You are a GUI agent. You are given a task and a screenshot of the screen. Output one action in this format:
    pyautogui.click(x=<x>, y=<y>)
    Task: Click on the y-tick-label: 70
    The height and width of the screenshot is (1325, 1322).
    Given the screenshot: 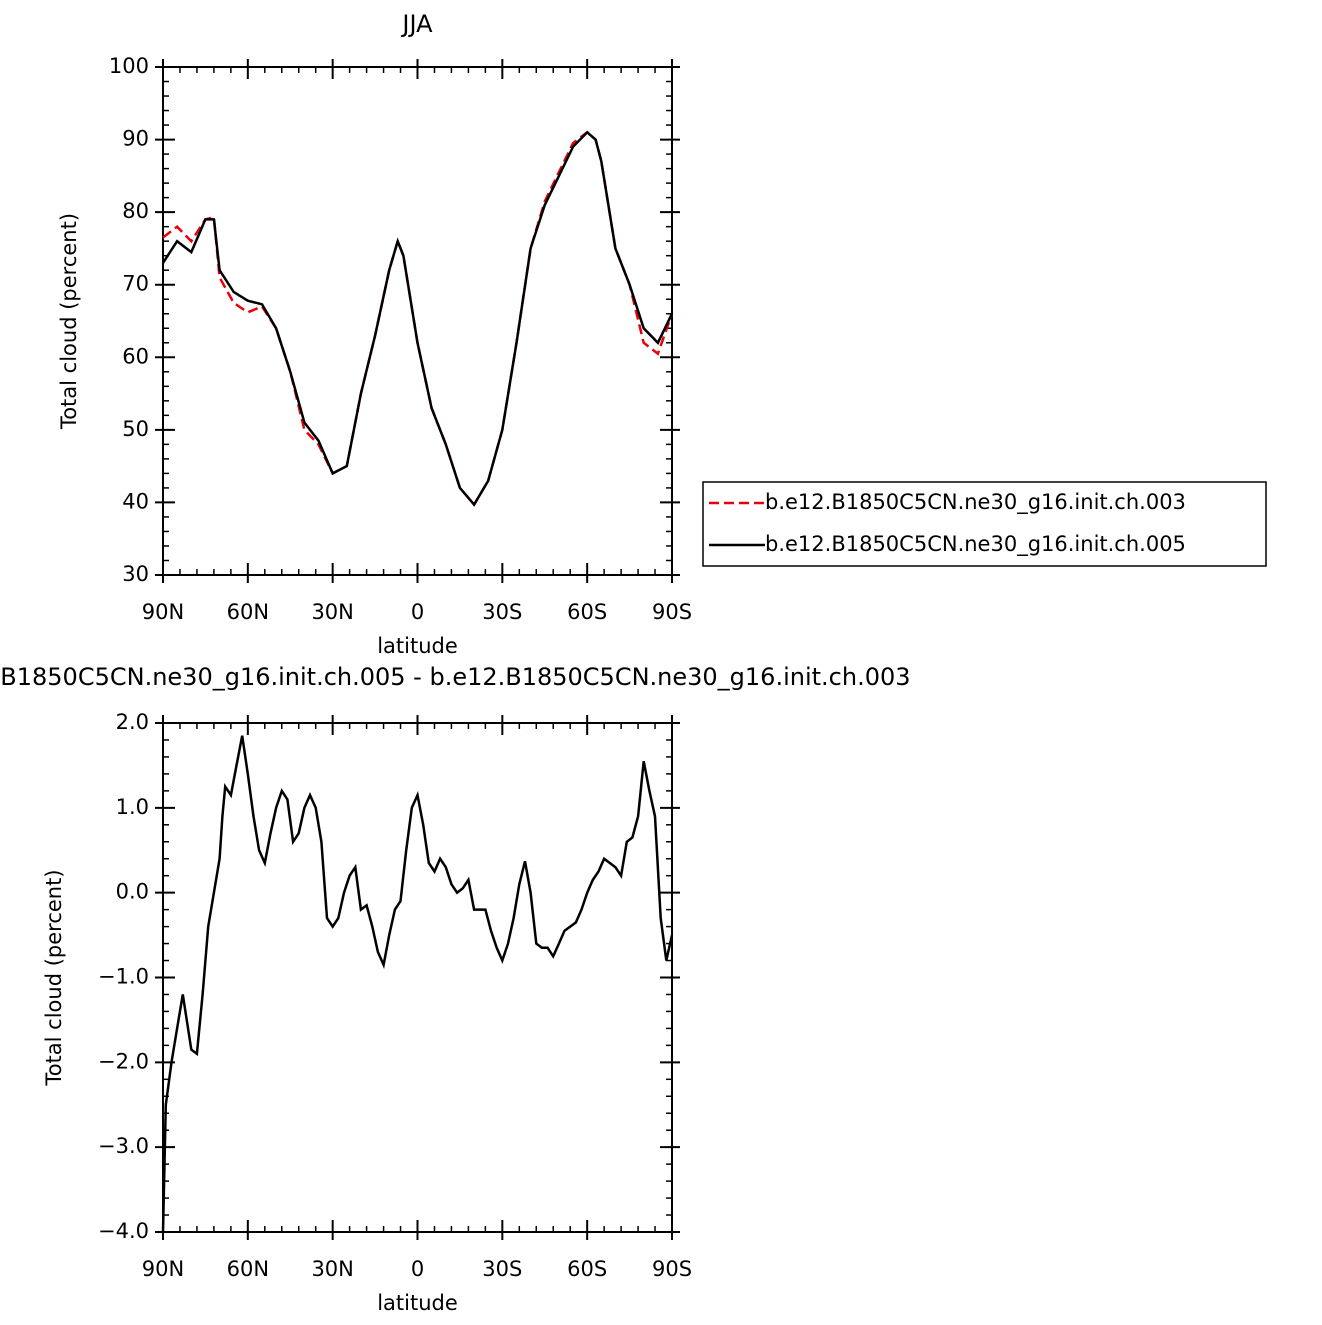 What is the action you would take?
    pyautogui.click(x=135, y=284)
    